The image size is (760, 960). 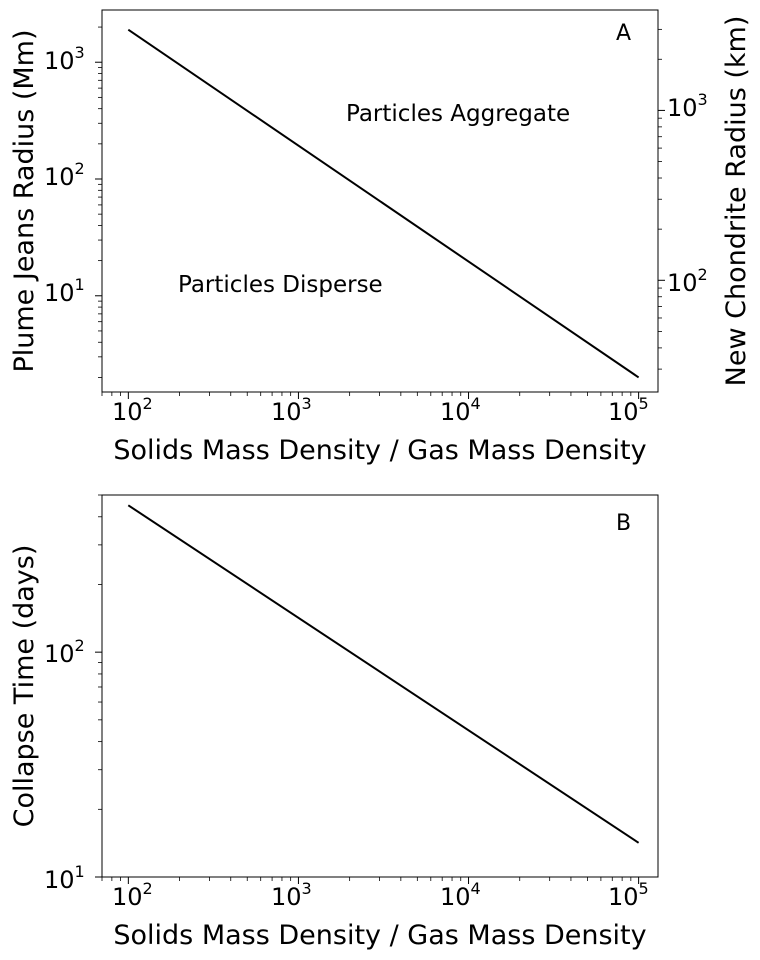 I want to click on b-xtick-label-2: 10², so click(x=132, y=895).